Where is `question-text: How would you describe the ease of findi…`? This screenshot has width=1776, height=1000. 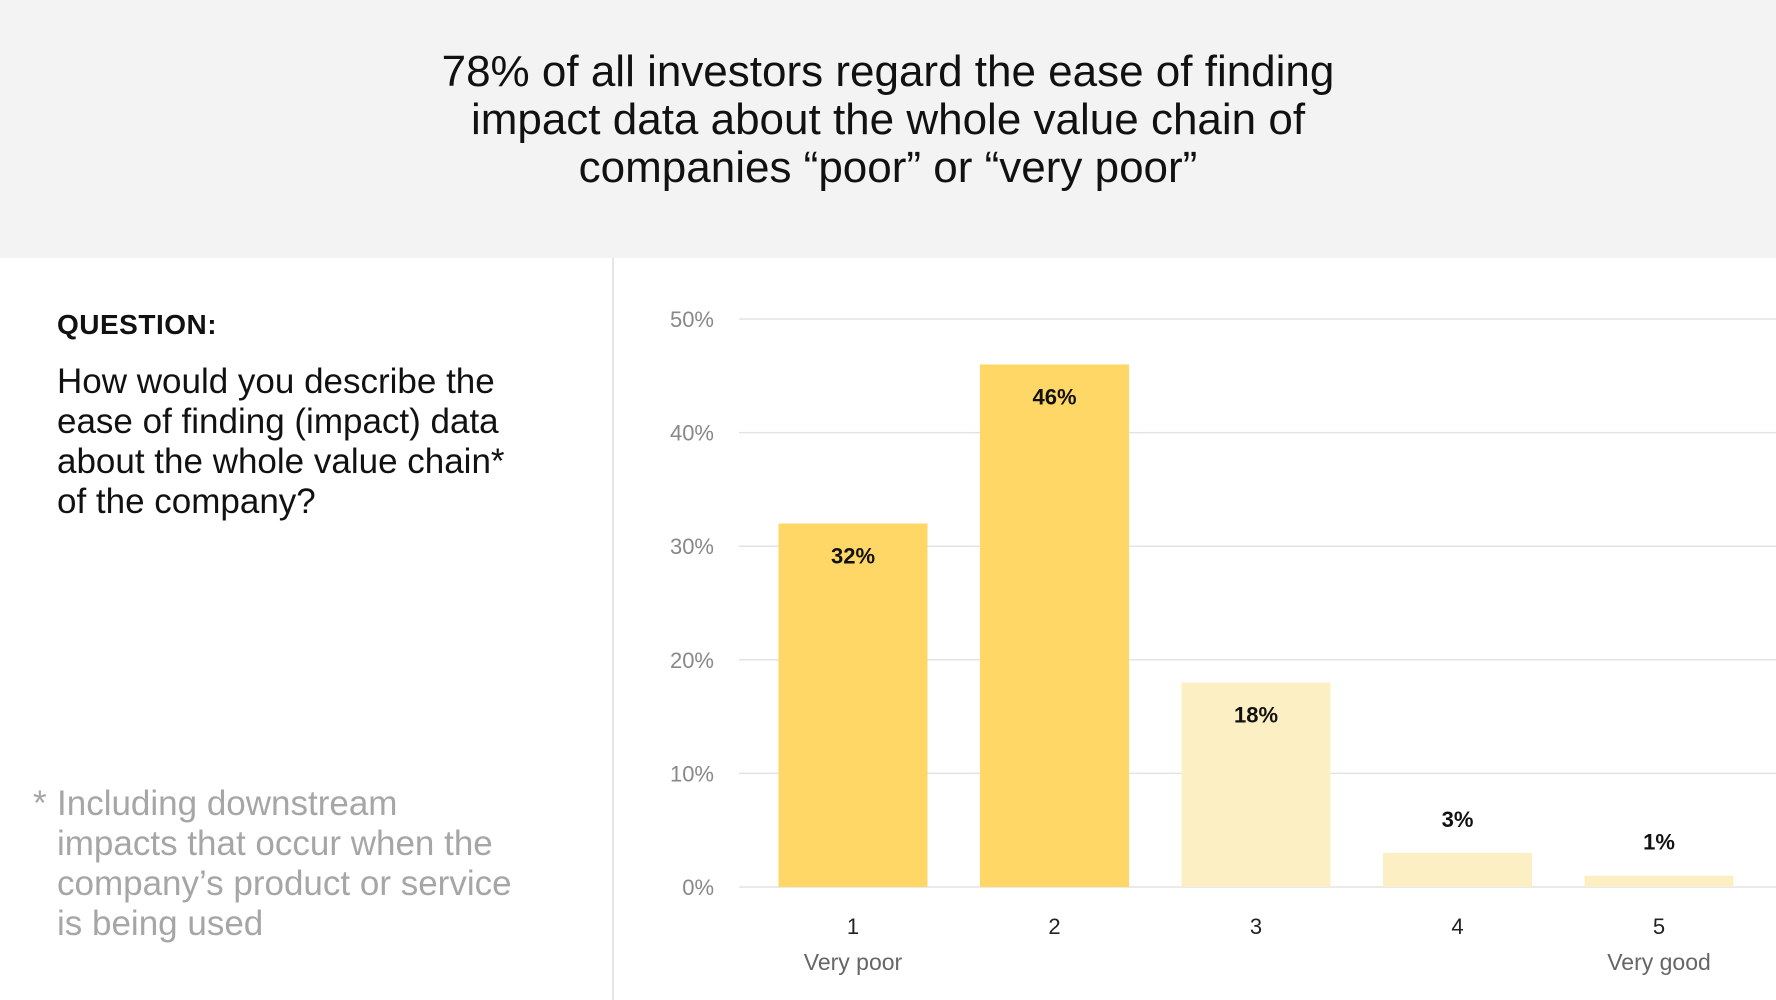 question-text: How would you describe the ease of findi… is located at coordinates (281, 441).